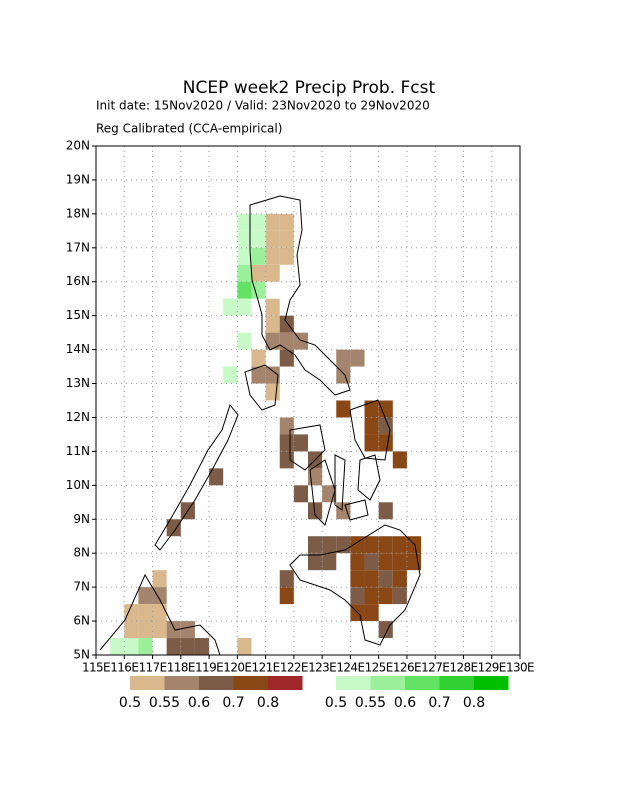 Image resolution: width=618 pixels, height=800 pixels. Describe the element at coordinates (322, 668) in the screenshot. I see `lon-tick-label: 123E` at that location.